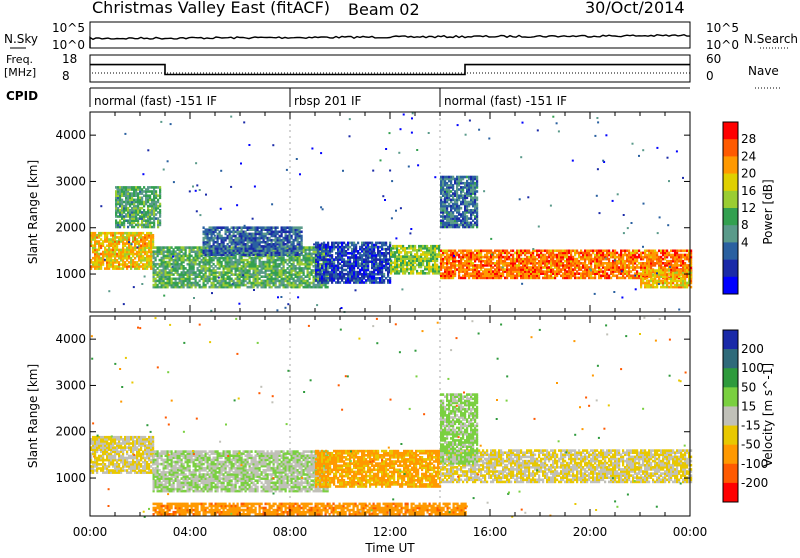 This screenshot has width=800, height=558. I want to click on date-label: 30/Oct/2014, so click(635, 8).